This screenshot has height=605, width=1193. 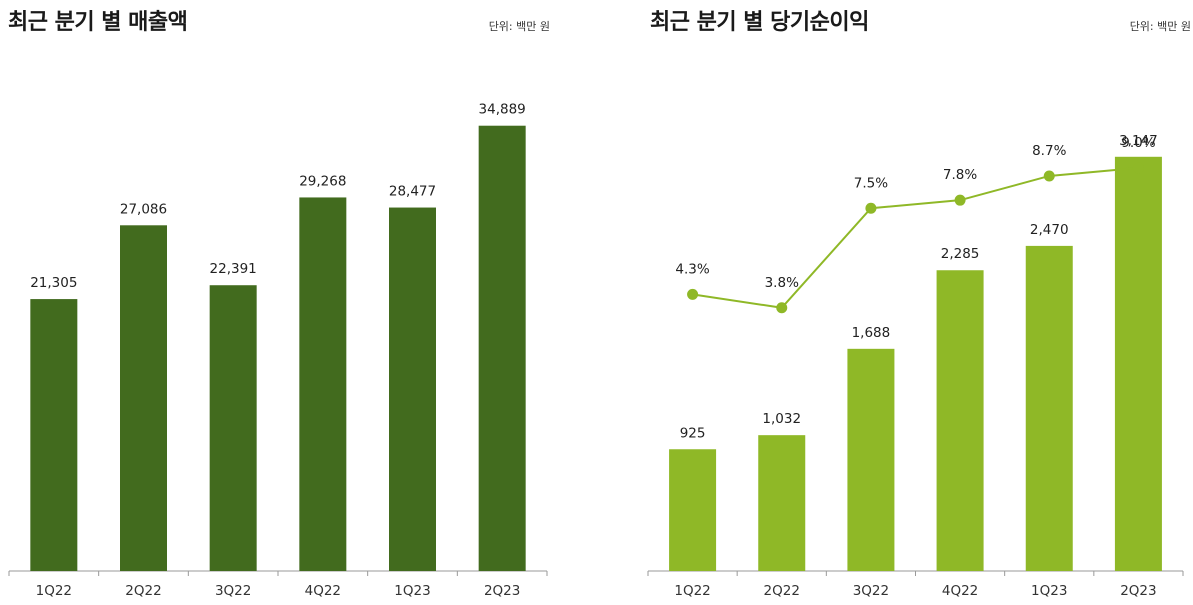 What do you see at coordinates (519, 26) in the screenshot?
I see `revenue-unit-note: 단위: 백만 원` at bounding box center [519, 26].